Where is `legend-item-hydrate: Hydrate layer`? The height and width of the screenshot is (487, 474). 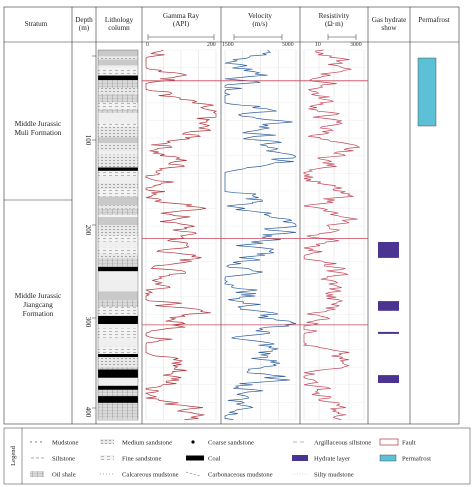 legend-item-hydrate: Hydrate layer is located at coordinates (321, 459).